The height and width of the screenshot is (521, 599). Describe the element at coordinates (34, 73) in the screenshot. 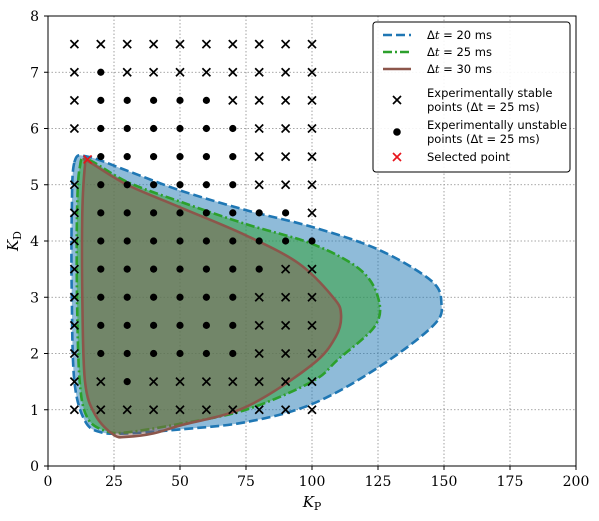

I see `y-tick-label: 7` at that location.